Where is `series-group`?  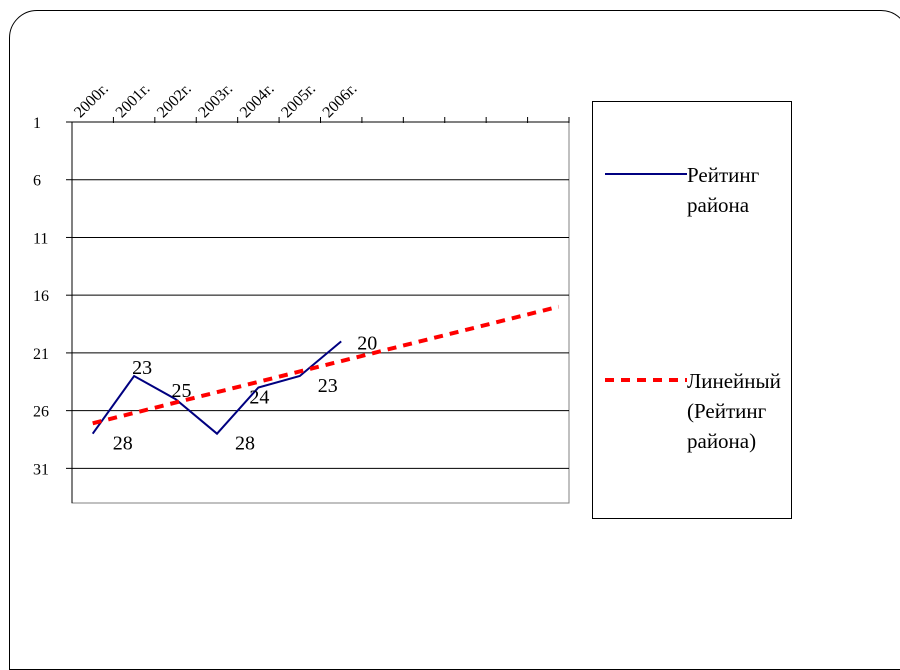 series-group is located at coordinates (325, 370).